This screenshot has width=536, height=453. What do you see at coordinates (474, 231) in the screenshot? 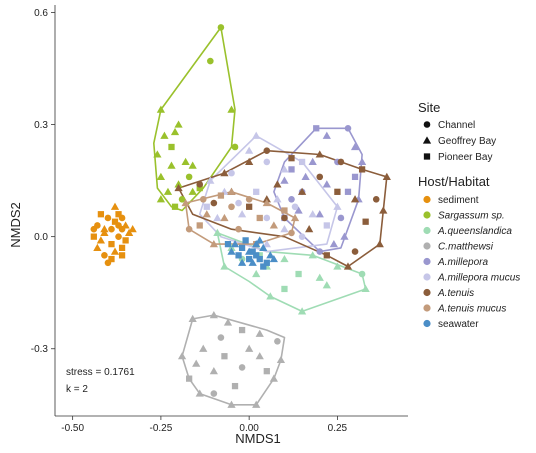
I see `legend-label: A.queenslandica` at bounding box center [474, 231].